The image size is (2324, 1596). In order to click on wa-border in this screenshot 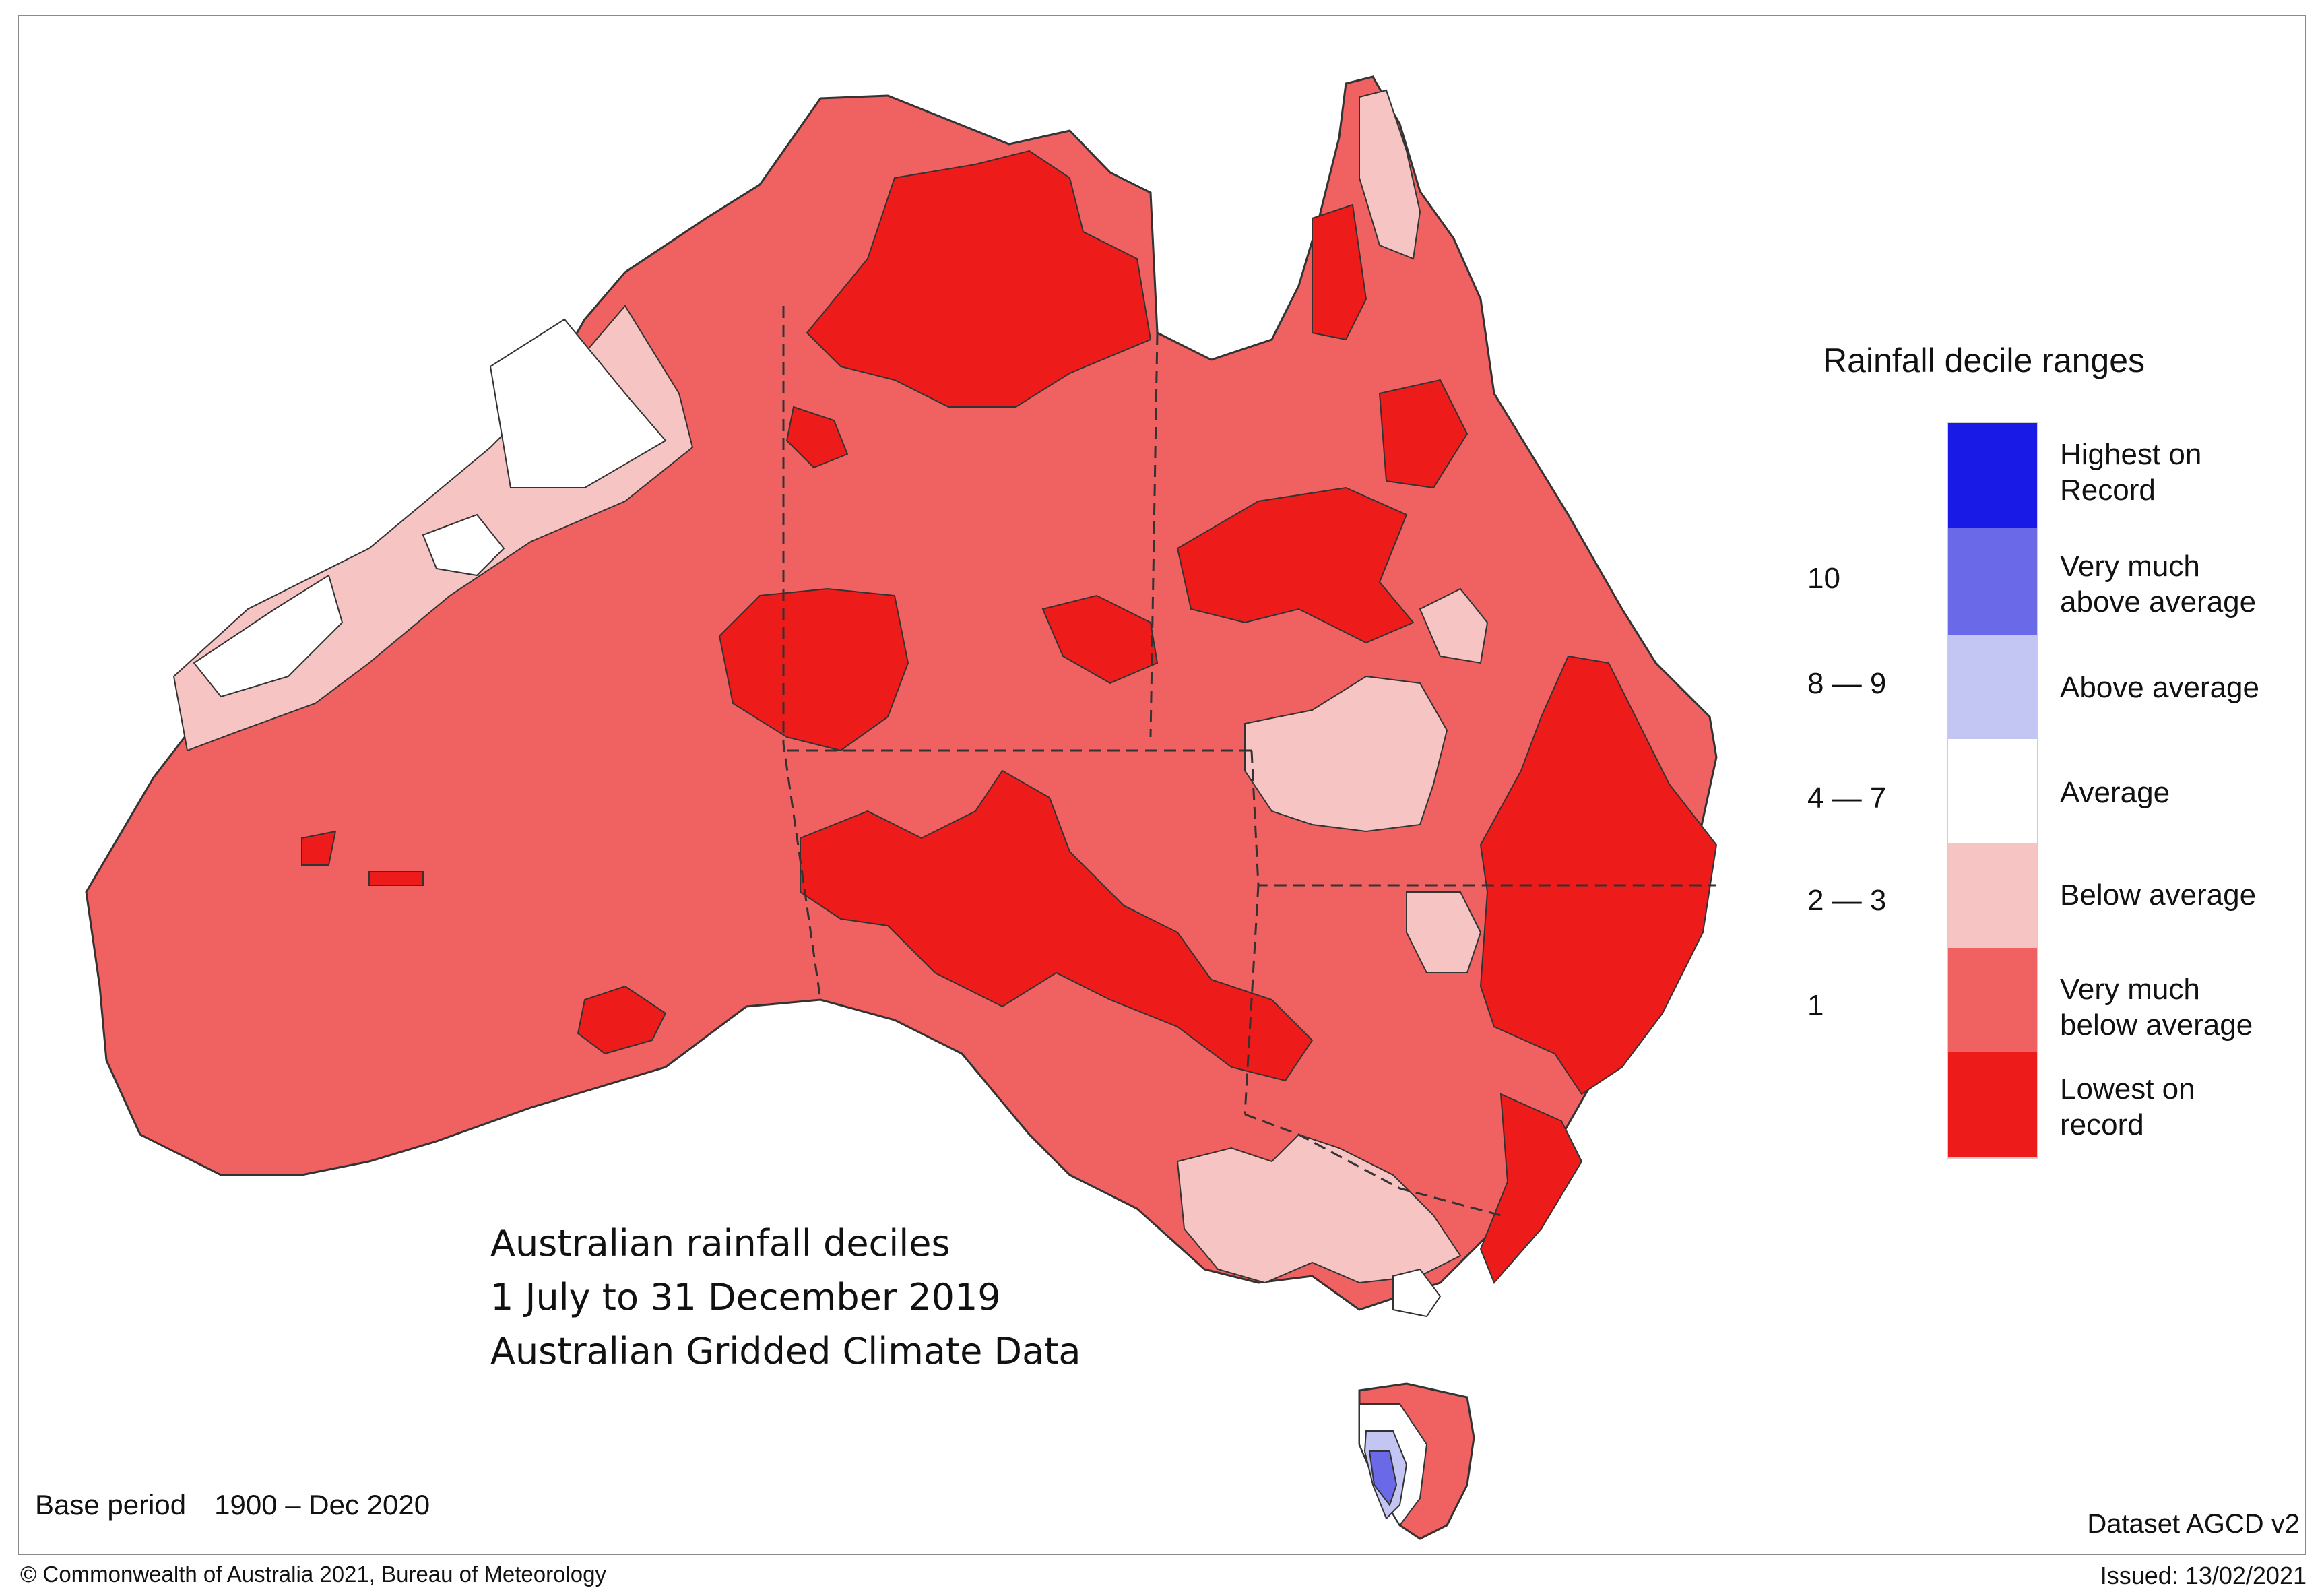, I will do `click(802, 653)`.